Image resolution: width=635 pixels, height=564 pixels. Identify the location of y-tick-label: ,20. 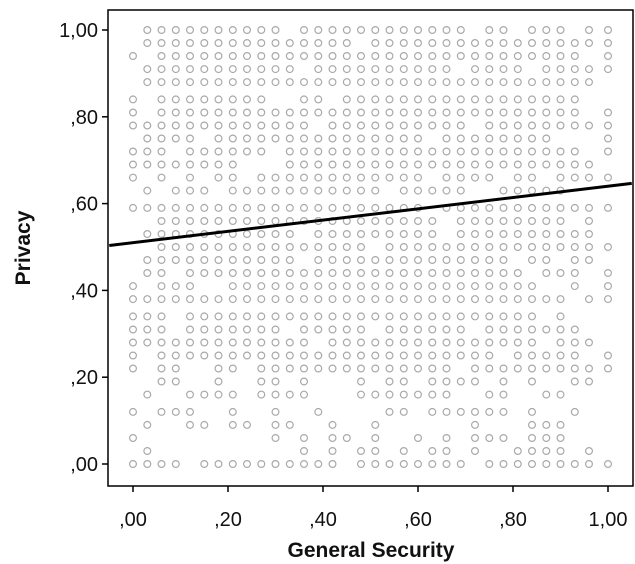
(84, 378).